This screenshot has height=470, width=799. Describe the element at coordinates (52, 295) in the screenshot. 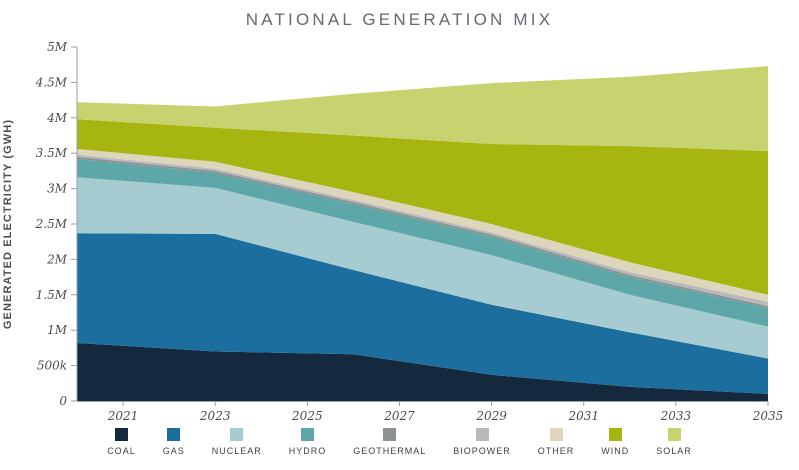

I see `y-tick-label: 1.5M` at that location.